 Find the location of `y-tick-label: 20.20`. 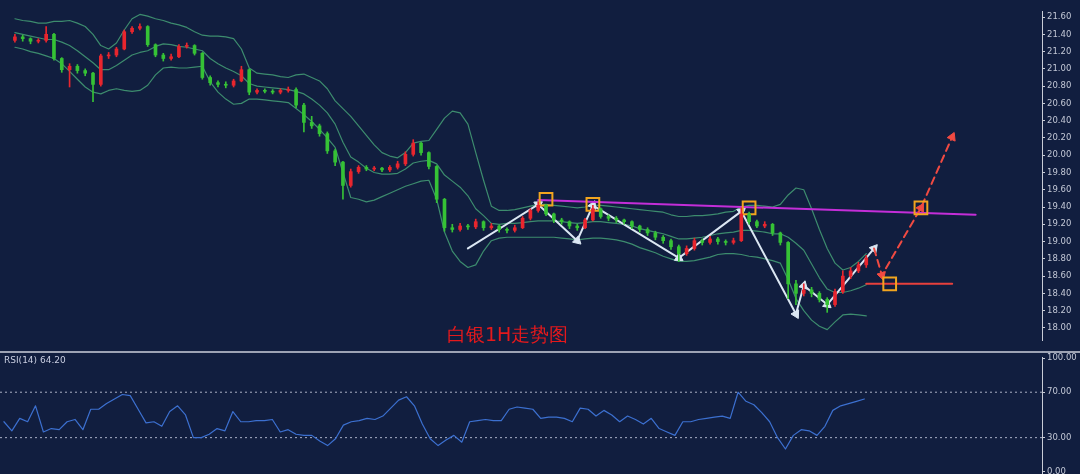

y-tick-label: 20.20 is located at coordinates (1059, 137).